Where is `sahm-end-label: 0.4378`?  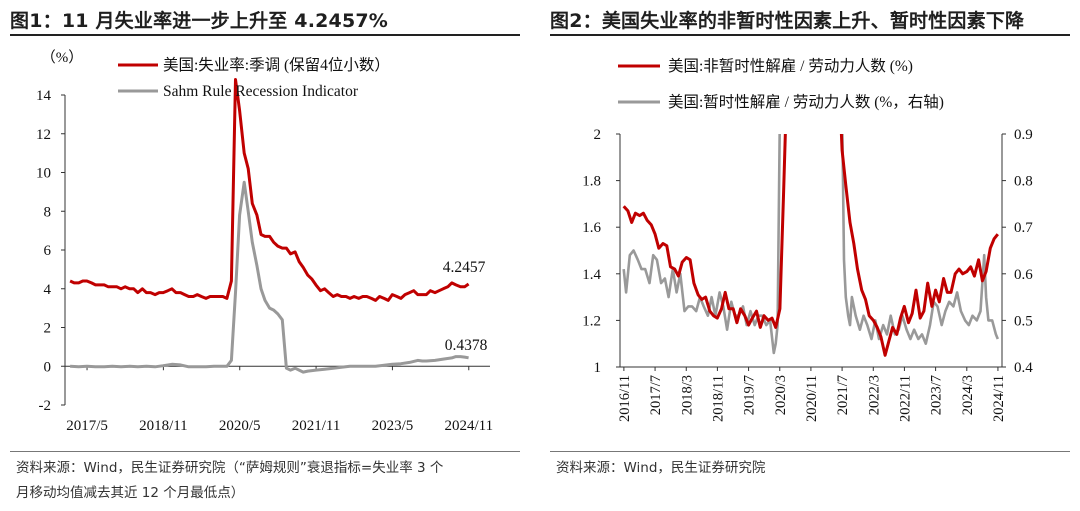 sahm-end-label: 0.4378 is located at coordinates (466, 345).